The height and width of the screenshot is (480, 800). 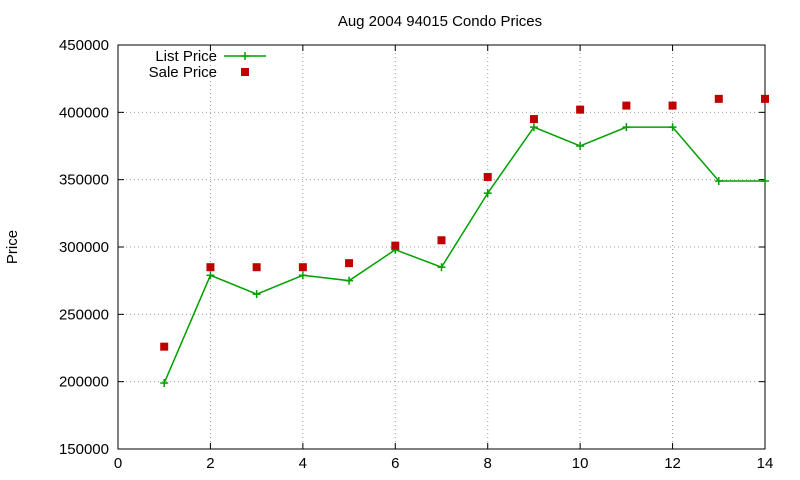 What do you see at coordinates (488, 463) in the screenshot?
I see `x-tick-label: 8` at bounding box center [488, 463].